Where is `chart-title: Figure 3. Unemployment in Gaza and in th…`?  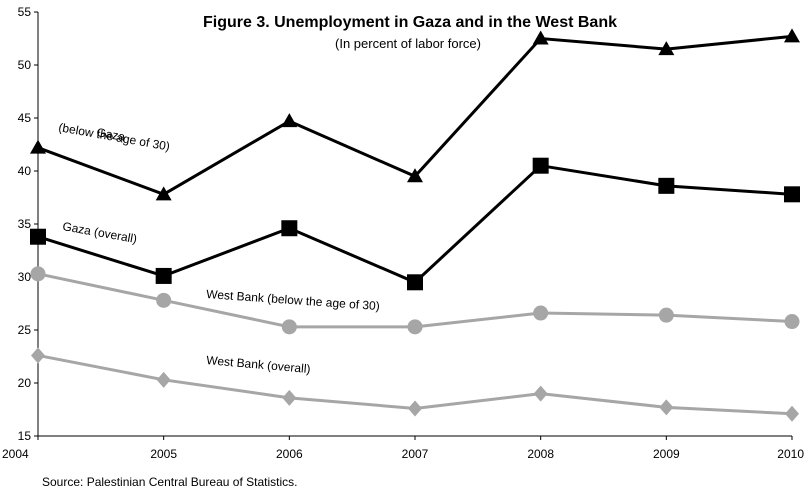
chart-title: Figure 3. Unemployment in Gaza and in th… is located at coordinates (410, 22).